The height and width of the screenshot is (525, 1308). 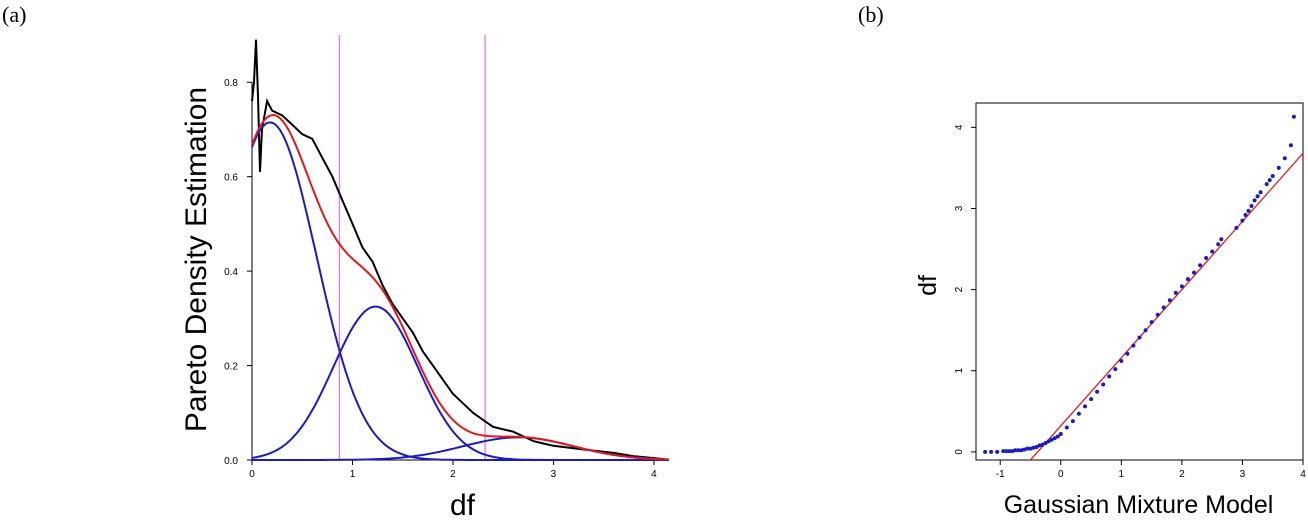 I want to click on y-axis-title: df, so click(x=928, y=285).